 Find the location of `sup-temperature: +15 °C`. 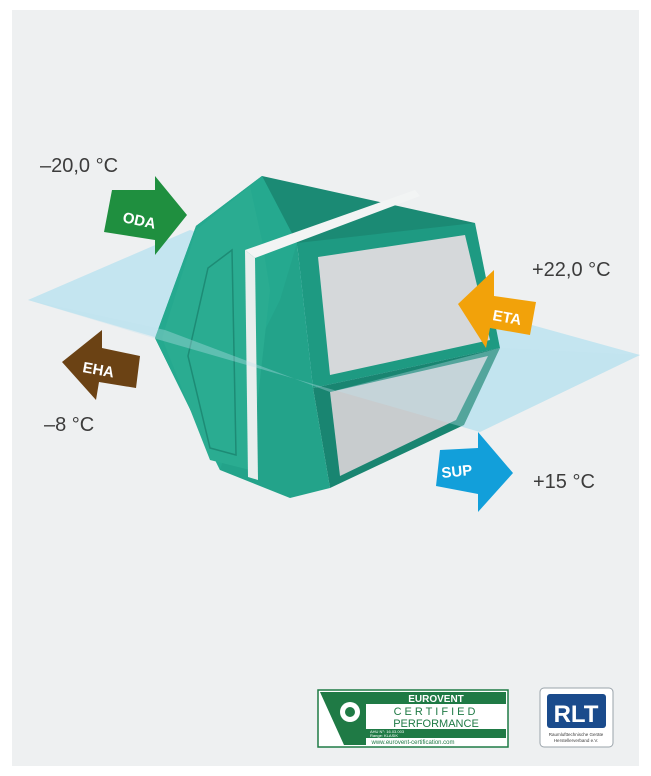

sup-temperature: +15 °C is located at coordinates (564, 482).